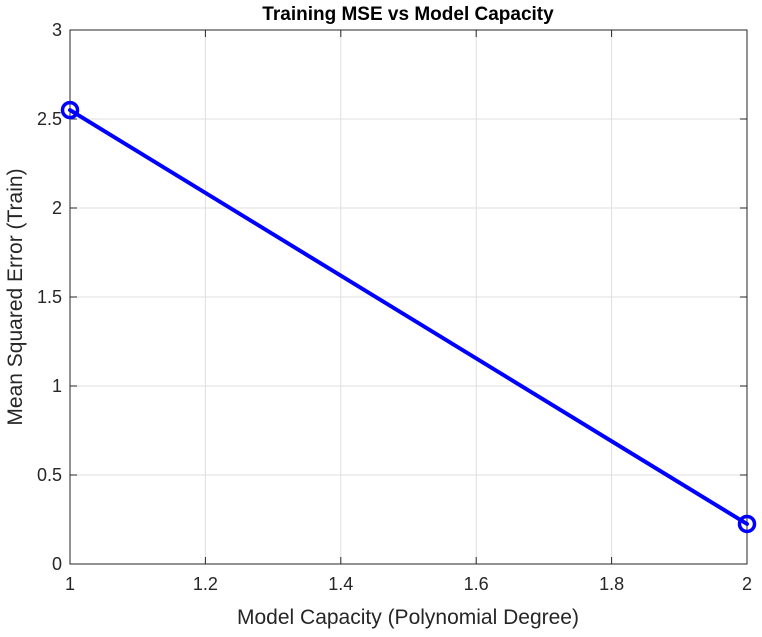  Describe the element at coordinates (408, 617) in the screenshot. I see `x-axis-label: Model Capacity (Polynomial Degree)` at that location.